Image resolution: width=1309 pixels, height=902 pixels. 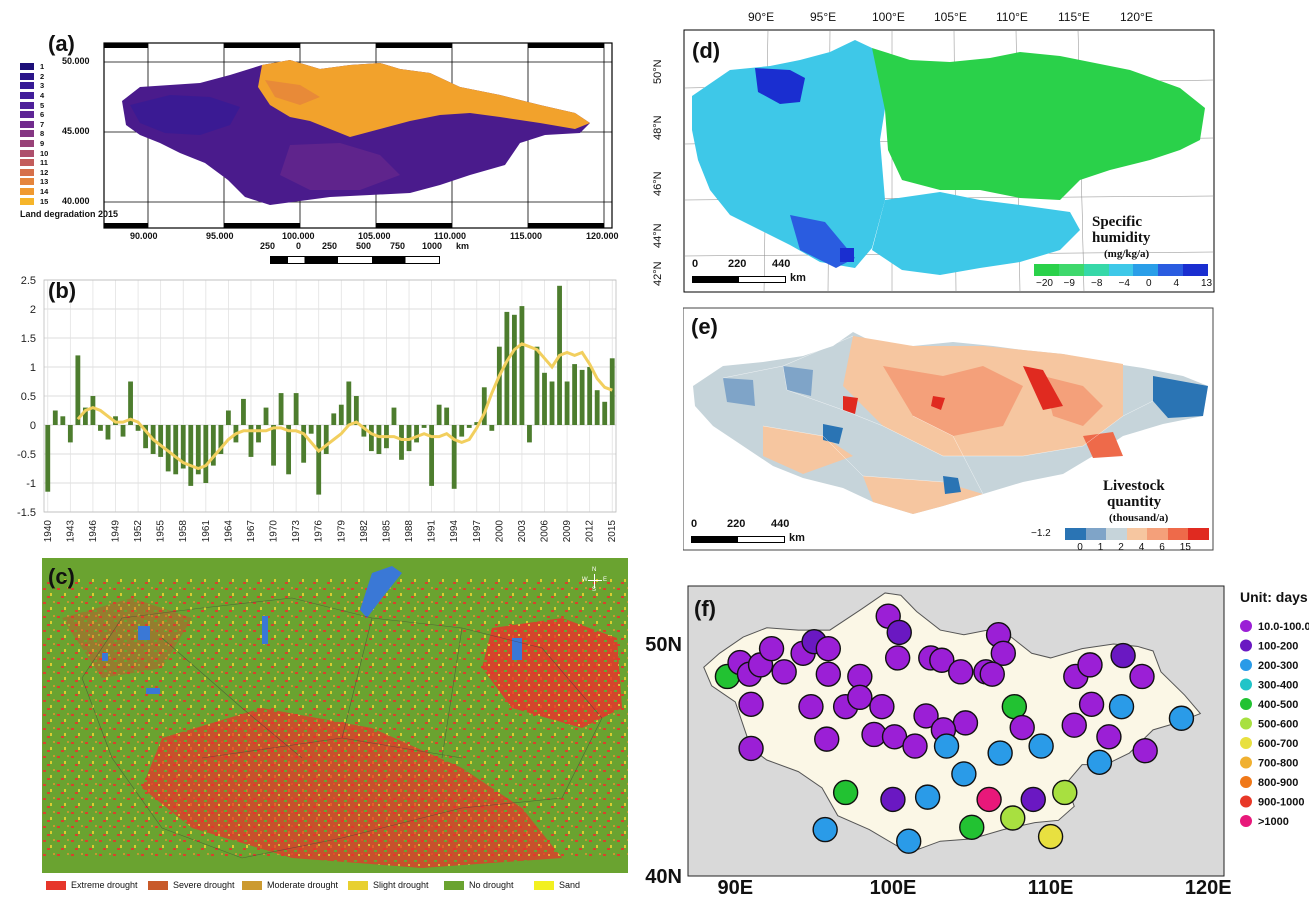 What do you see at coordinates (344, 406) in the screenshot?
I see `trend-line` at bounding box center [344, 406].